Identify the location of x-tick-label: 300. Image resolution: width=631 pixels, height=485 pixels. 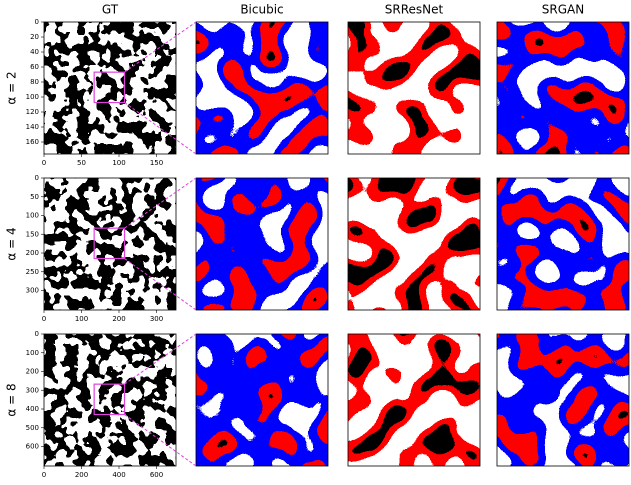
(156, 319).